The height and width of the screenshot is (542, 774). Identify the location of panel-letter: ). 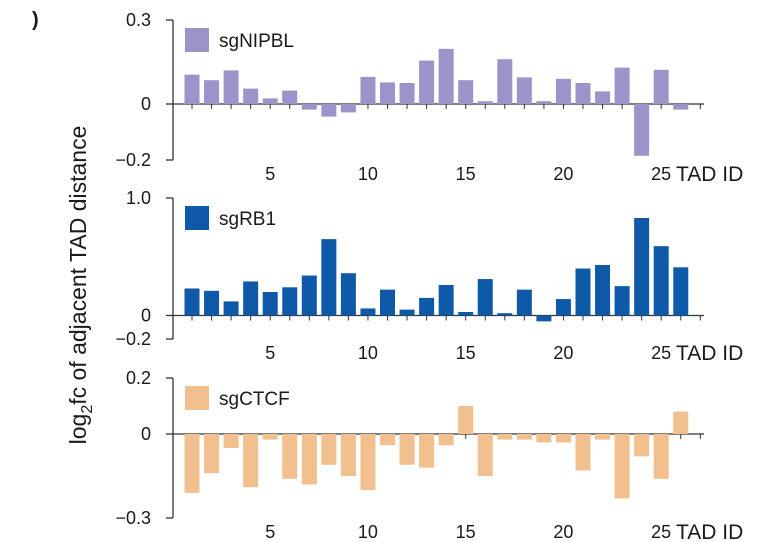
(35, 20).